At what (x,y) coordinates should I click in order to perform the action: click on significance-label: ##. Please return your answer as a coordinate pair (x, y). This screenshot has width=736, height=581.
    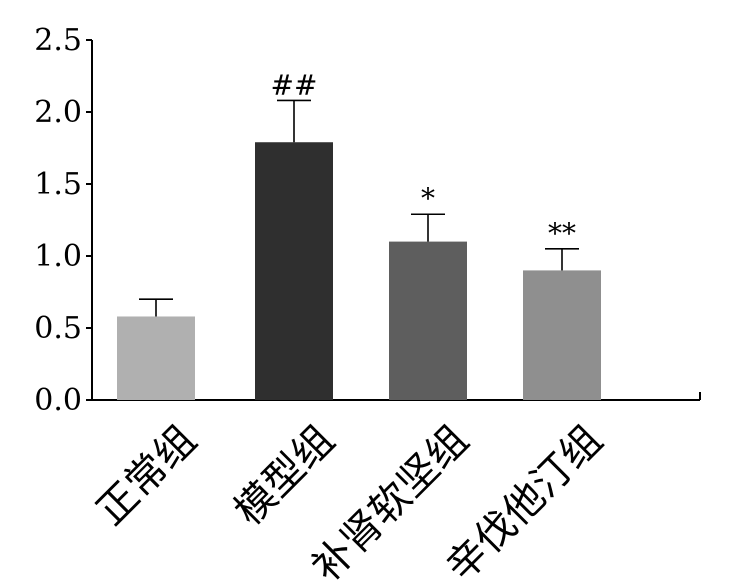
    Looking at the image, I should click on (294, 84).